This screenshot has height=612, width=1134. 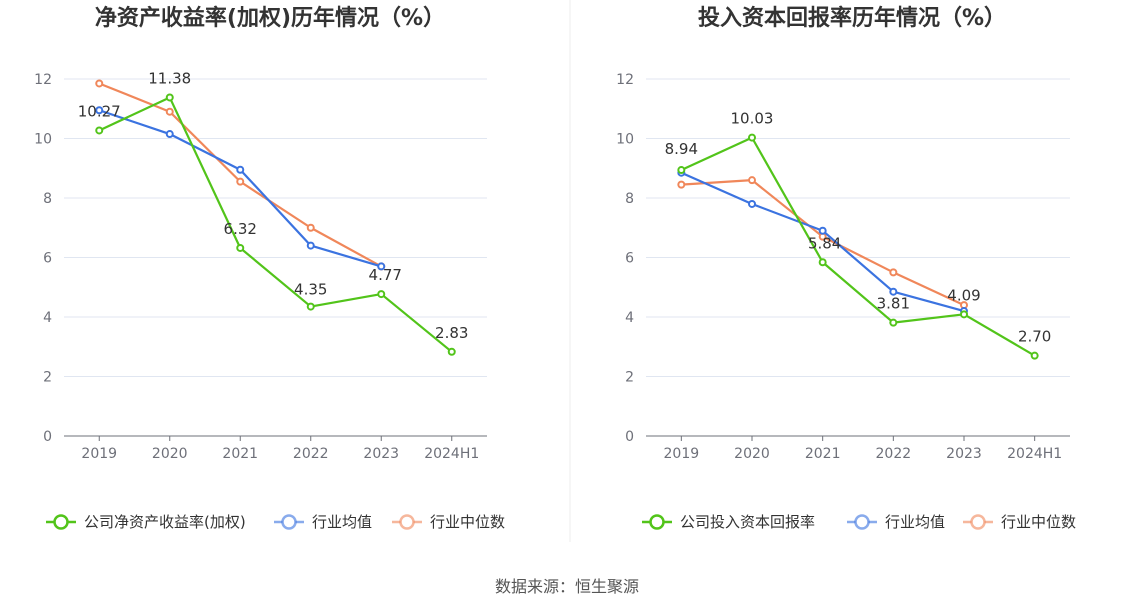 I want to click on roic-data-label: 4.09, so click(x=963, y=295).